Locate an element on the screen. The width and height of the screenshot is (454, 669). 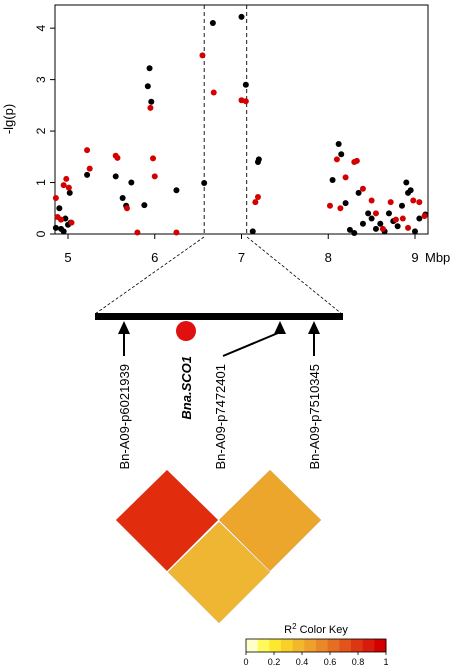
y-axis-label: -lg(p) is located at coordinates (8, 119).